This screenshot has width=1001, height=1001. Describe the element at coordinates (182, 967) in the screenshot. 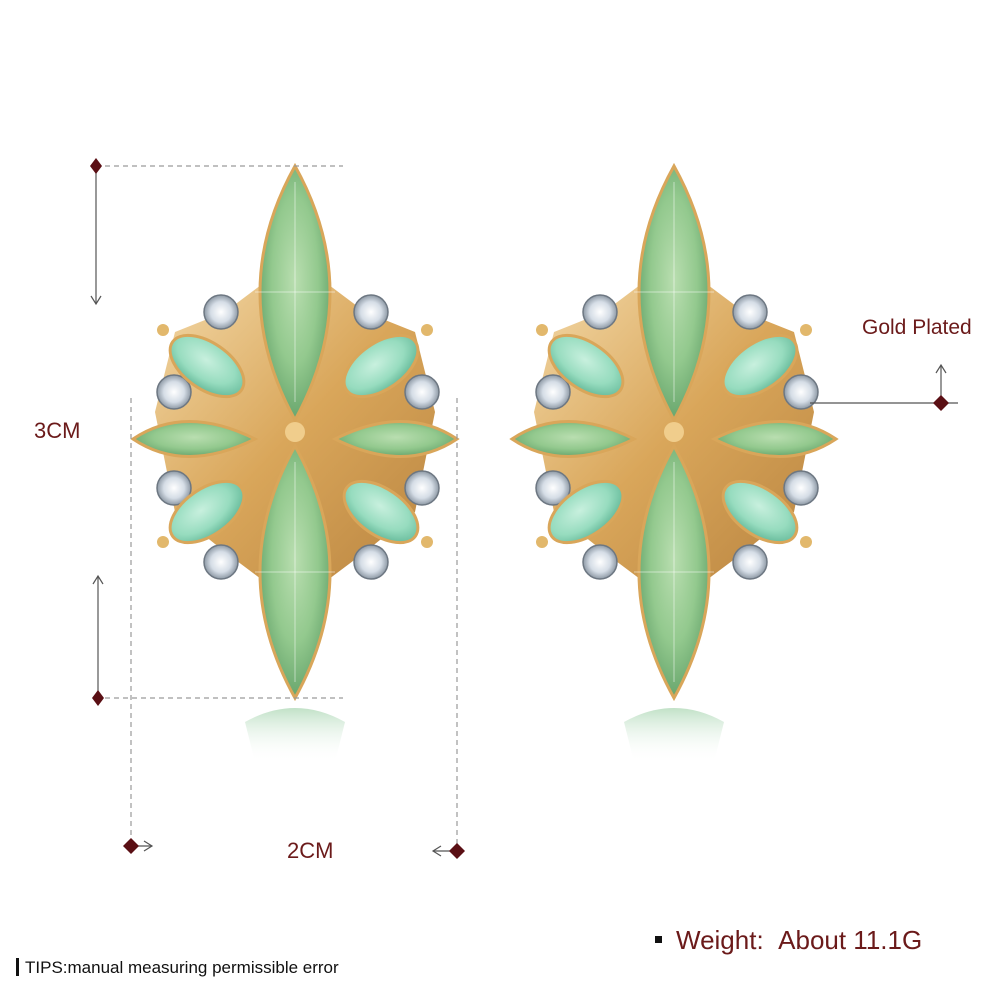

I see `tips-text: TIPS:manual measuring permissible error` at that location.